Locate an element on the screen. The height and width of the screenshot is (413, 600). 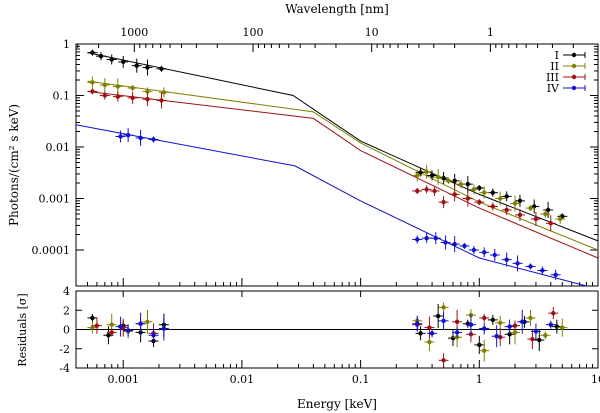
x-tick-label: 0.01 is located at coordinates (242, 379).